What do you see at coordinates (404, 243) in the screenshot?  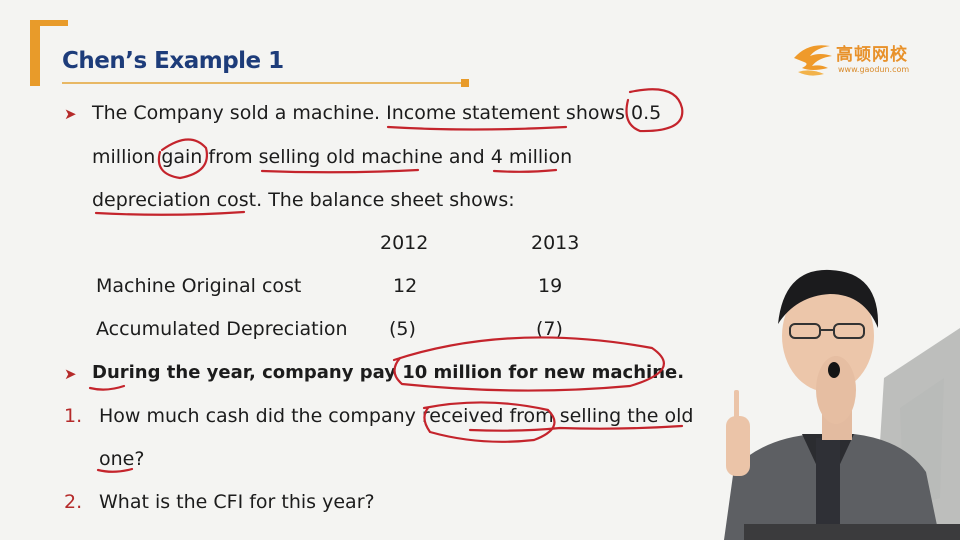 I see `year-2012-header: 2012` at bounding box center [404, 243].